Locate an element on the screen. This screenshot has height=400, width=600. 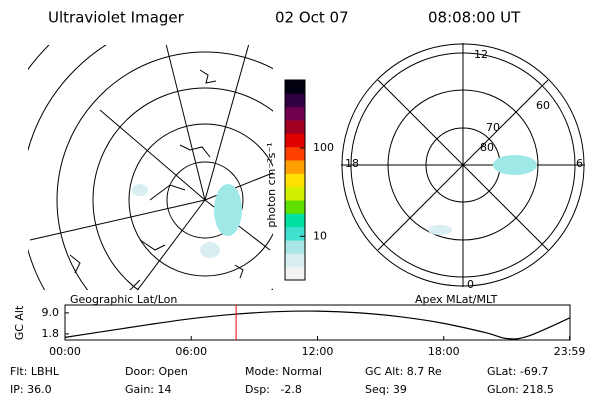
colorbar-tick-label: 10 is located at coordinates (320, 235).